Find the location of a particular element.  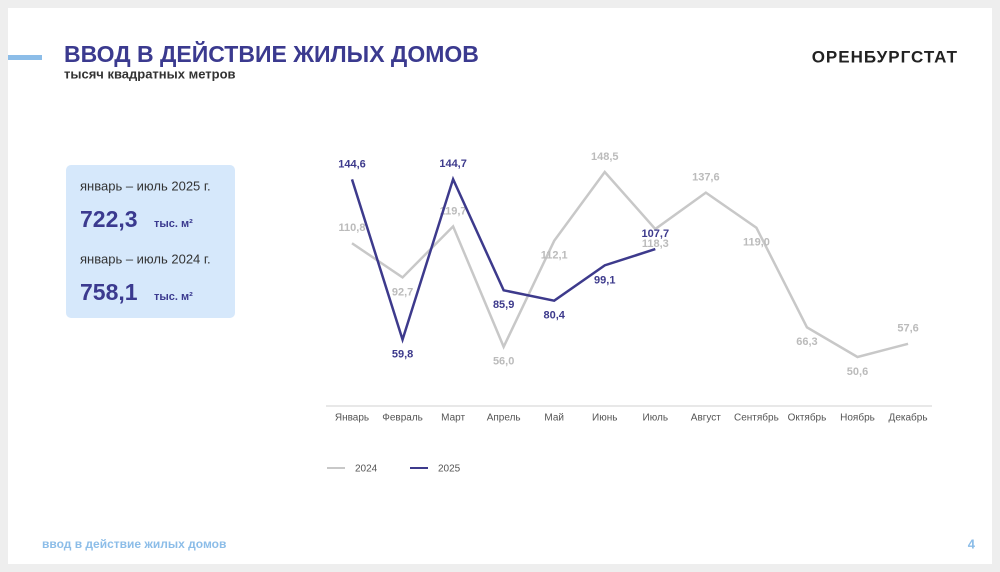

legend-label: 2025 is located at coordinates (449, 469).